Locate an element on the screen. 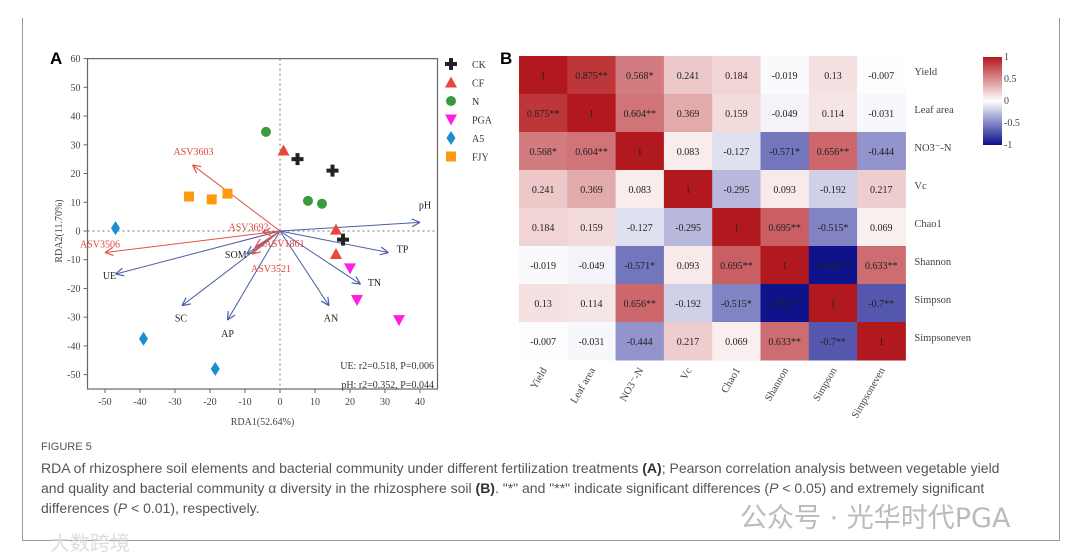 This screenshot has width=1080, height=559. cell-value: 0.604** is located at coordinates (591, 152).